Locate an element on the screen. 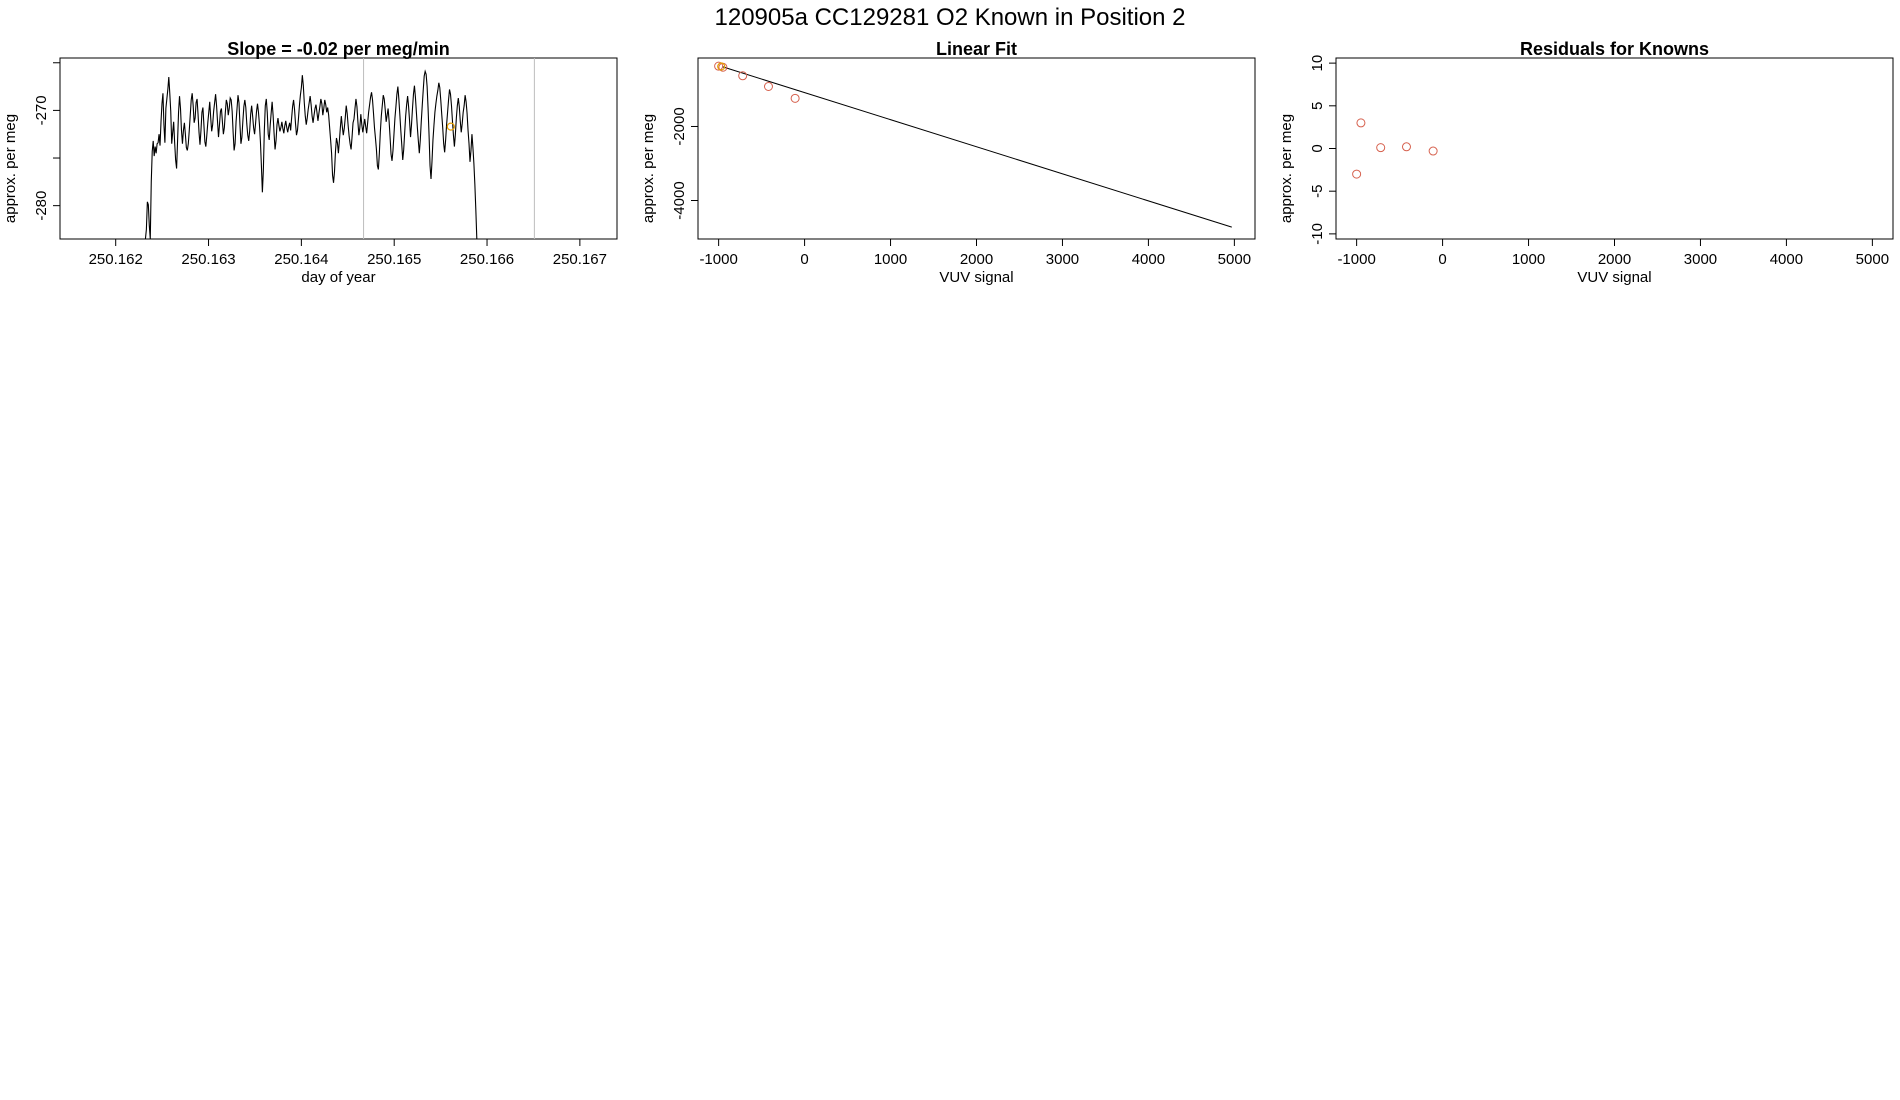  x-tick-label: 250.162 is located at coordinates (116, 259).